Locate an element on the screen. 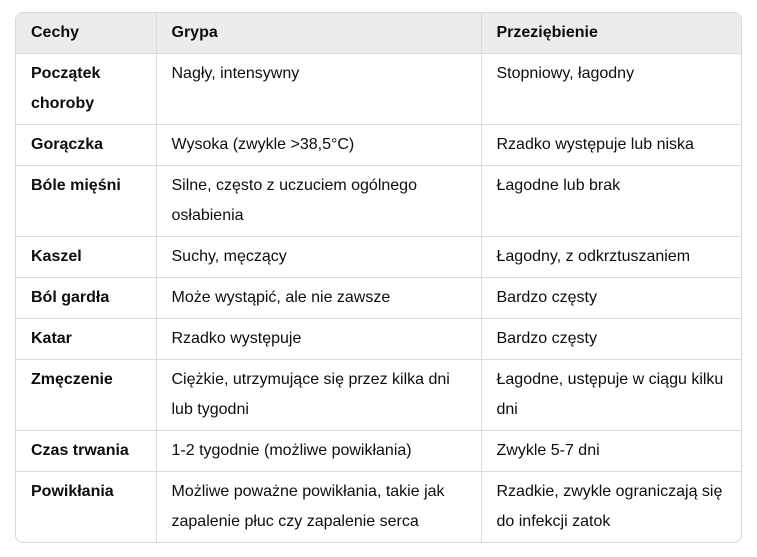  cell-feature: Ból gardła is located at coordinates (86, 298).